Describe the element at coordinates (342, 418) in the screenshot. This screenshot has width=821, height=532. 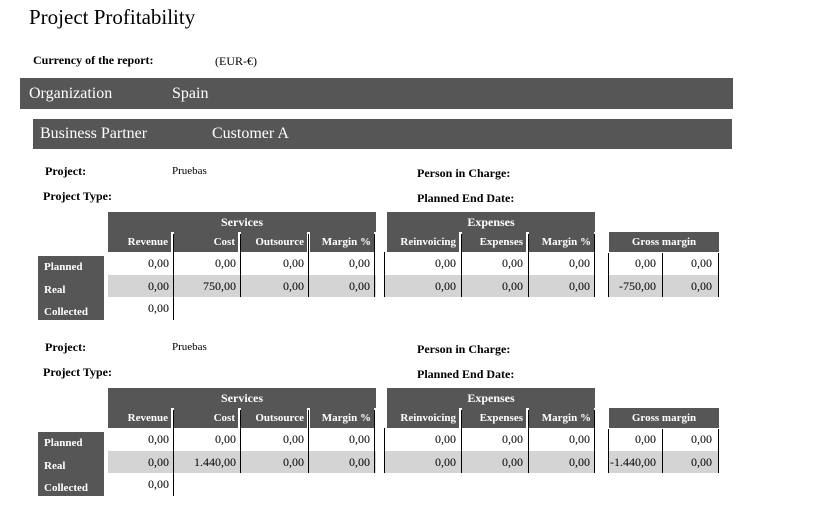
I see `col-header-services-margin: Margin %` at that location.